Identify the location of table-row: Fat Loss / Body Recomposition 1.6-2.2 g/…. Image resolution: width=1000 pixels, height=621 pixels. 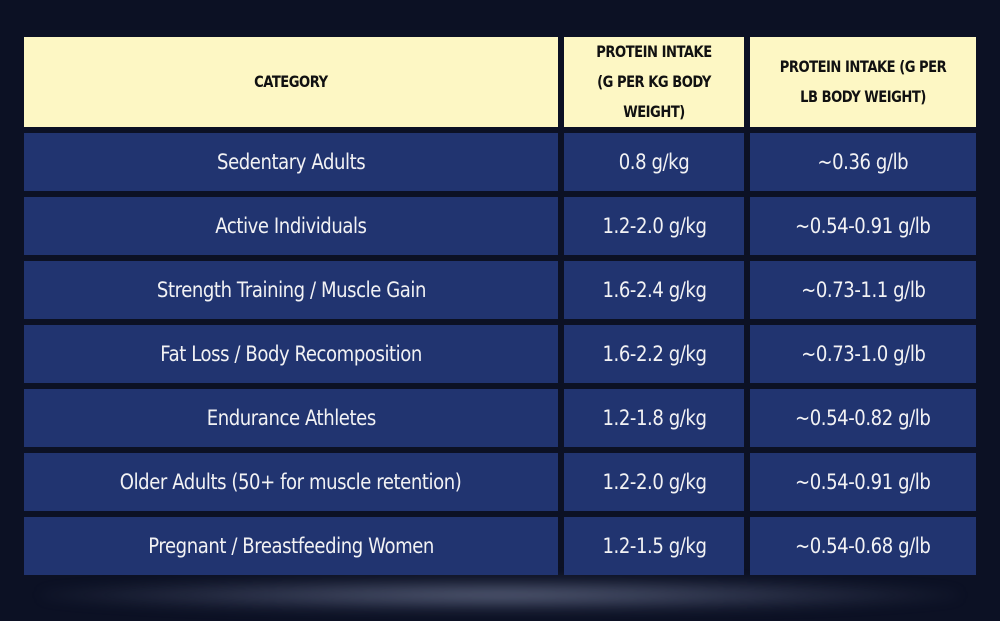
(500, 354).